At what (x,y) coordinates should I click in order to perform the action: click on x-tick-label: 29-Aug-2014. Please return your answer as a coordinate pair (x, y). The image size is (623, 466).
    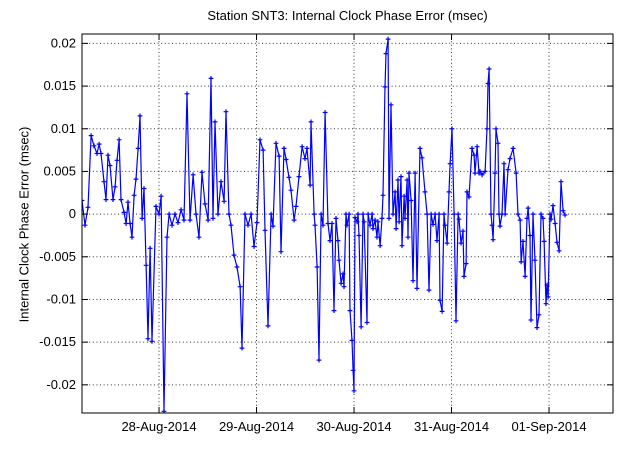
    Looking at the image, I should click on (256, 426).